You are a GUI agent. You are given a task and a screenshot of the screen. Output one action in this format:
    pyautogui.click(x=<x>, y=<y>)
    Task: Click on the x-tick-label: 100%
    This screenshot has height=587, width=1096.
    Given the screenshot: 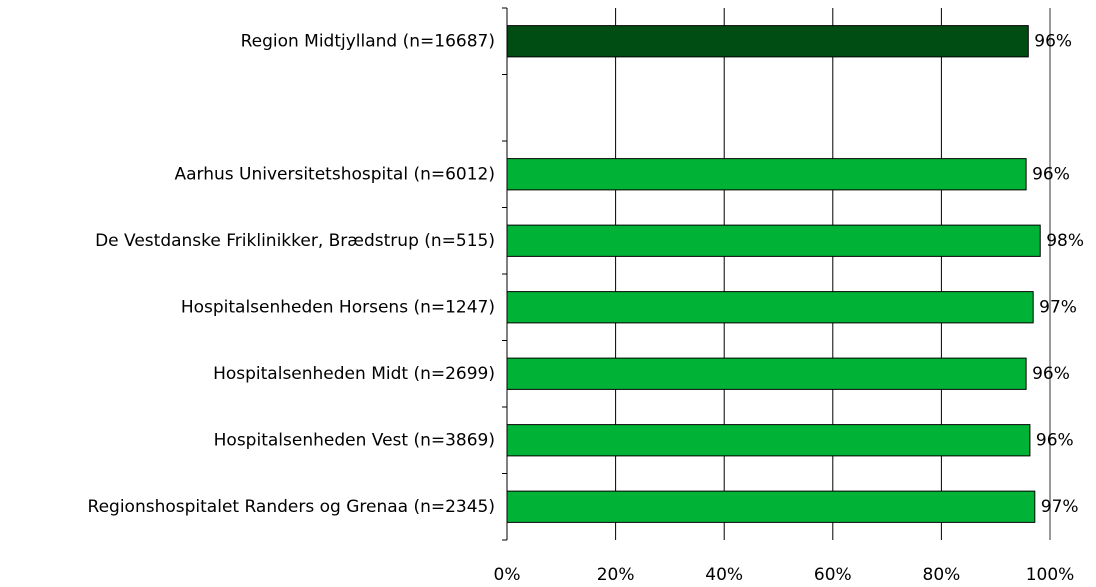 What is the action you would take?
    pyautogui.click(x=1050, y=575)
    